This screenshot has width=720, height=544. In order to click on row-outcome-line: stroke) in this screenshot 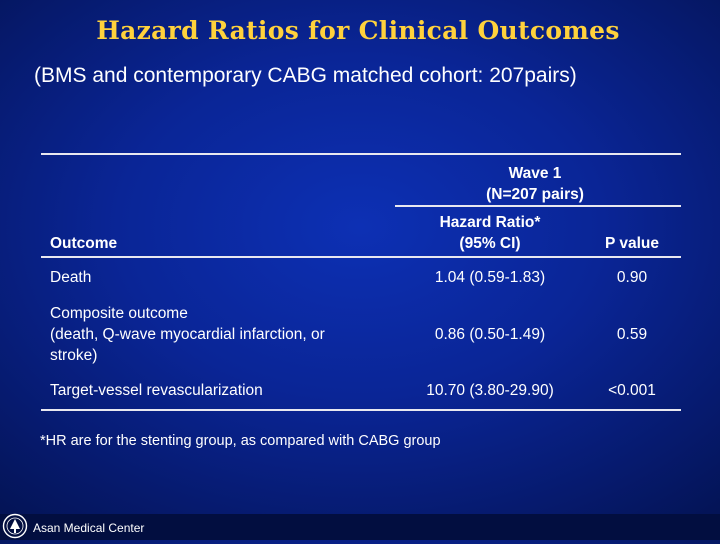, I will do `click(74, 355)`.